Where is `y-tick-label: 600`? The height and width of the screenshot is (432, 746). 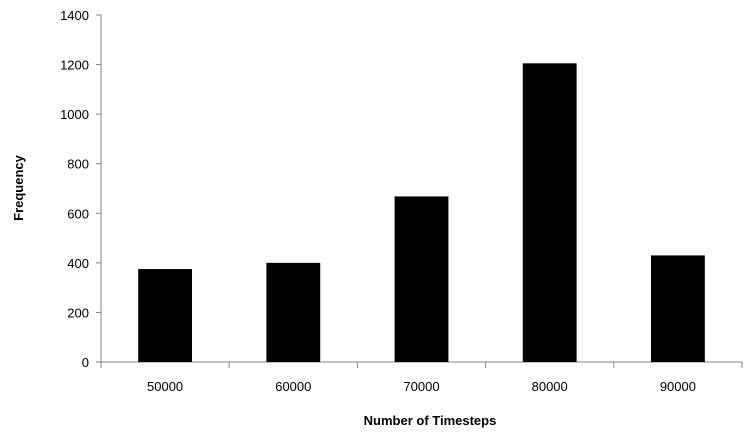 y-tick-label: 600 is located at coordinates (78, 213).